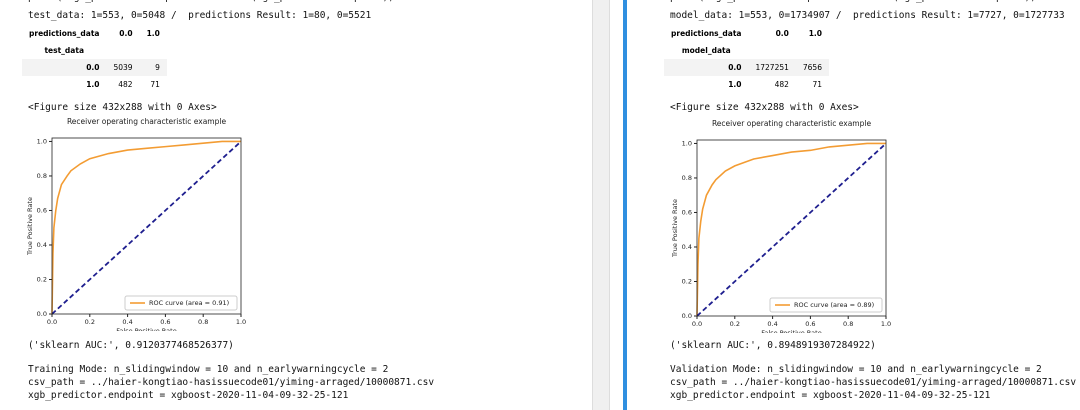 The height and width of the screenshot is (410, 1080). I want to click on table-cell: 1727251, so click(772, 67).